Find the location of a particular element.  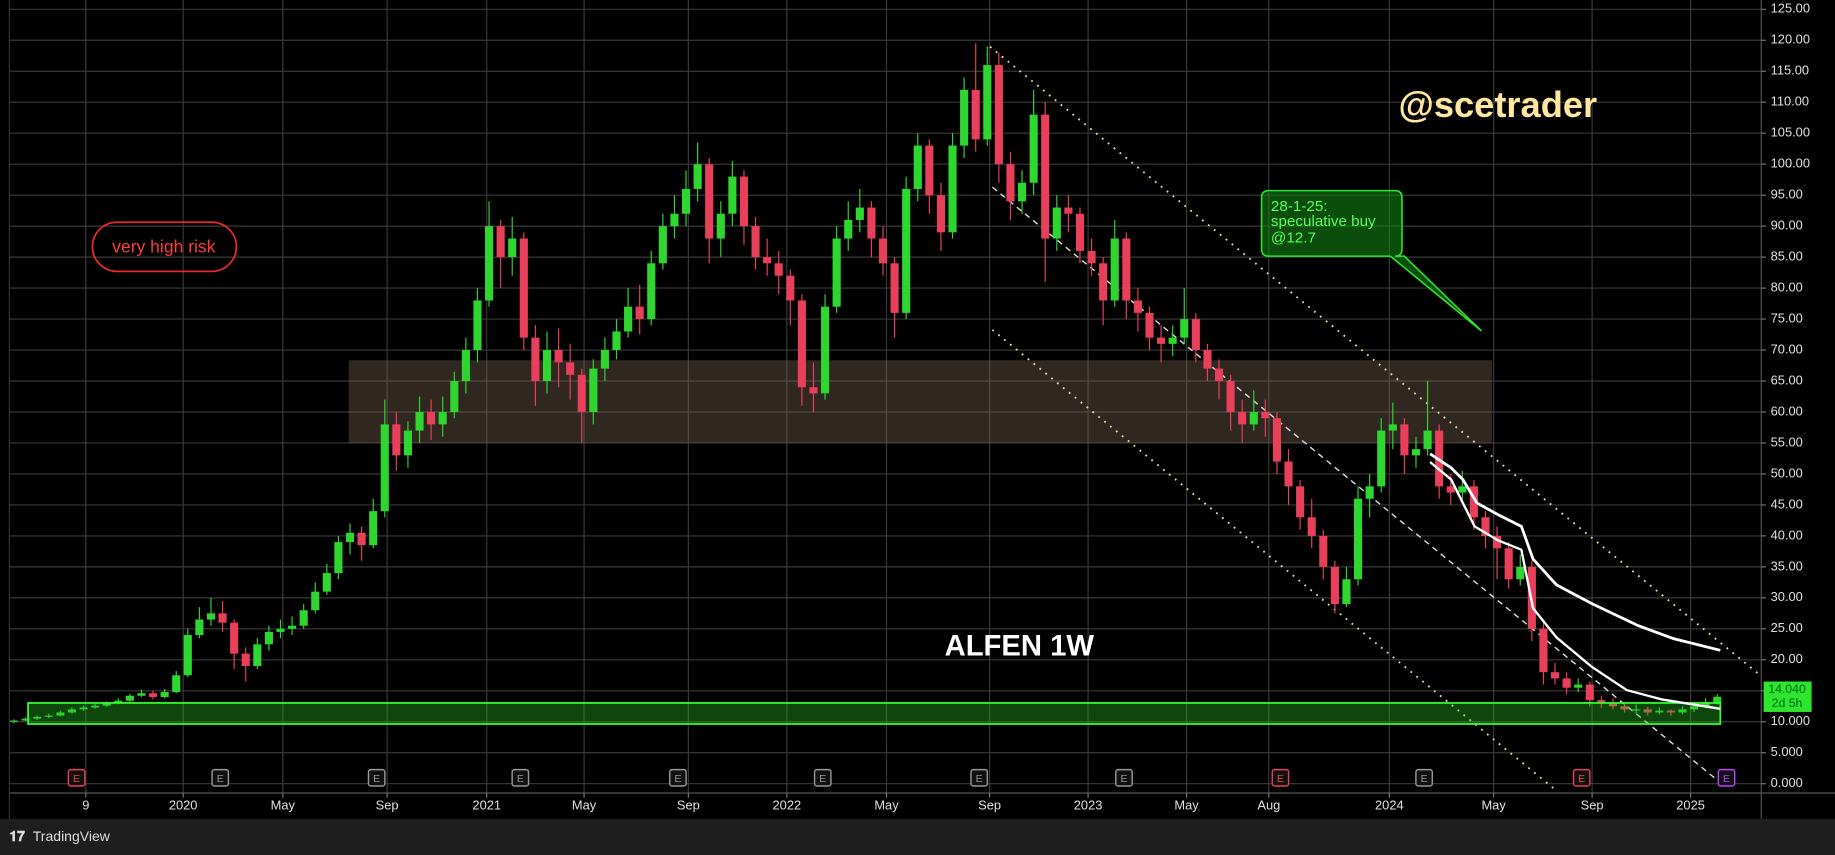

y-tick-label: 110.00 is located at coordinates (1790, 101).